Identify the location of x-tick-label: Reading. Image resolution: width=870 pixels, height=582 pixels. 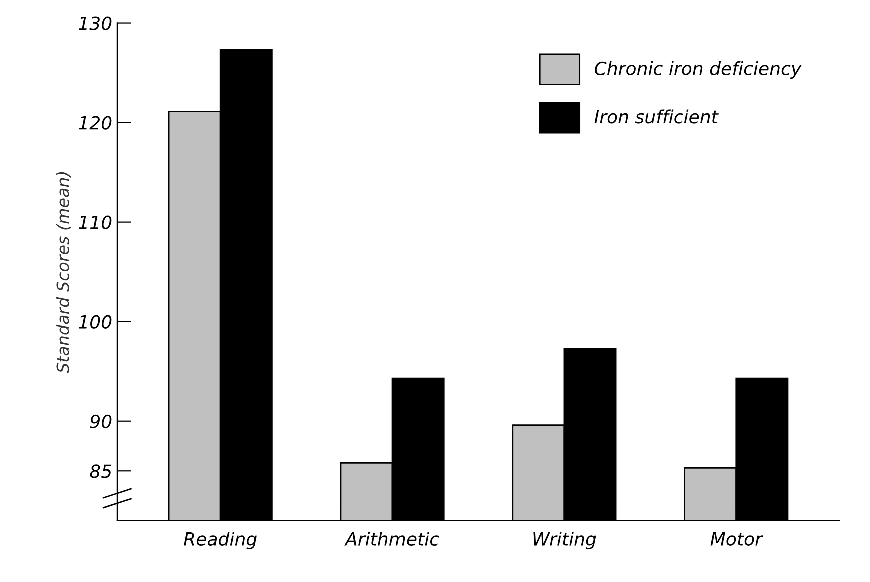
(220, 541).